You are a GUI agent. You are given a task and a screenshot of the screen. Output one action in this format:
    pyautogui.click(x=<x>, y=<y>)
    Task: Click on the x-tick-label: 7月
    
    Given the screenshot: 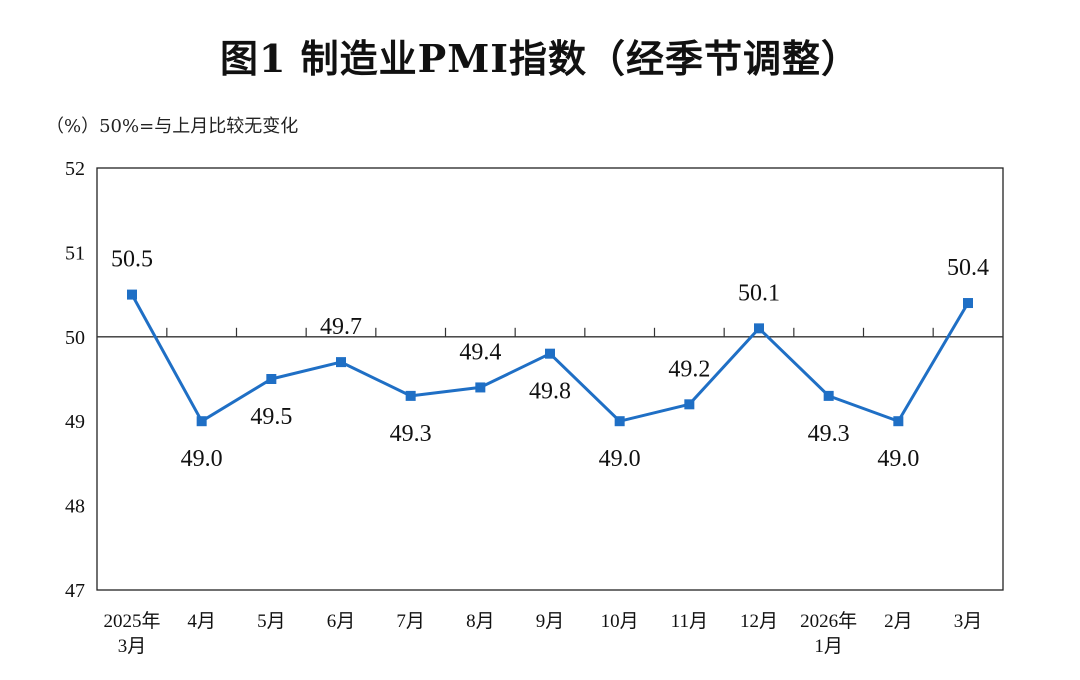 What is the action you would take?
    pyautogui.click(x=410, y=621)
    